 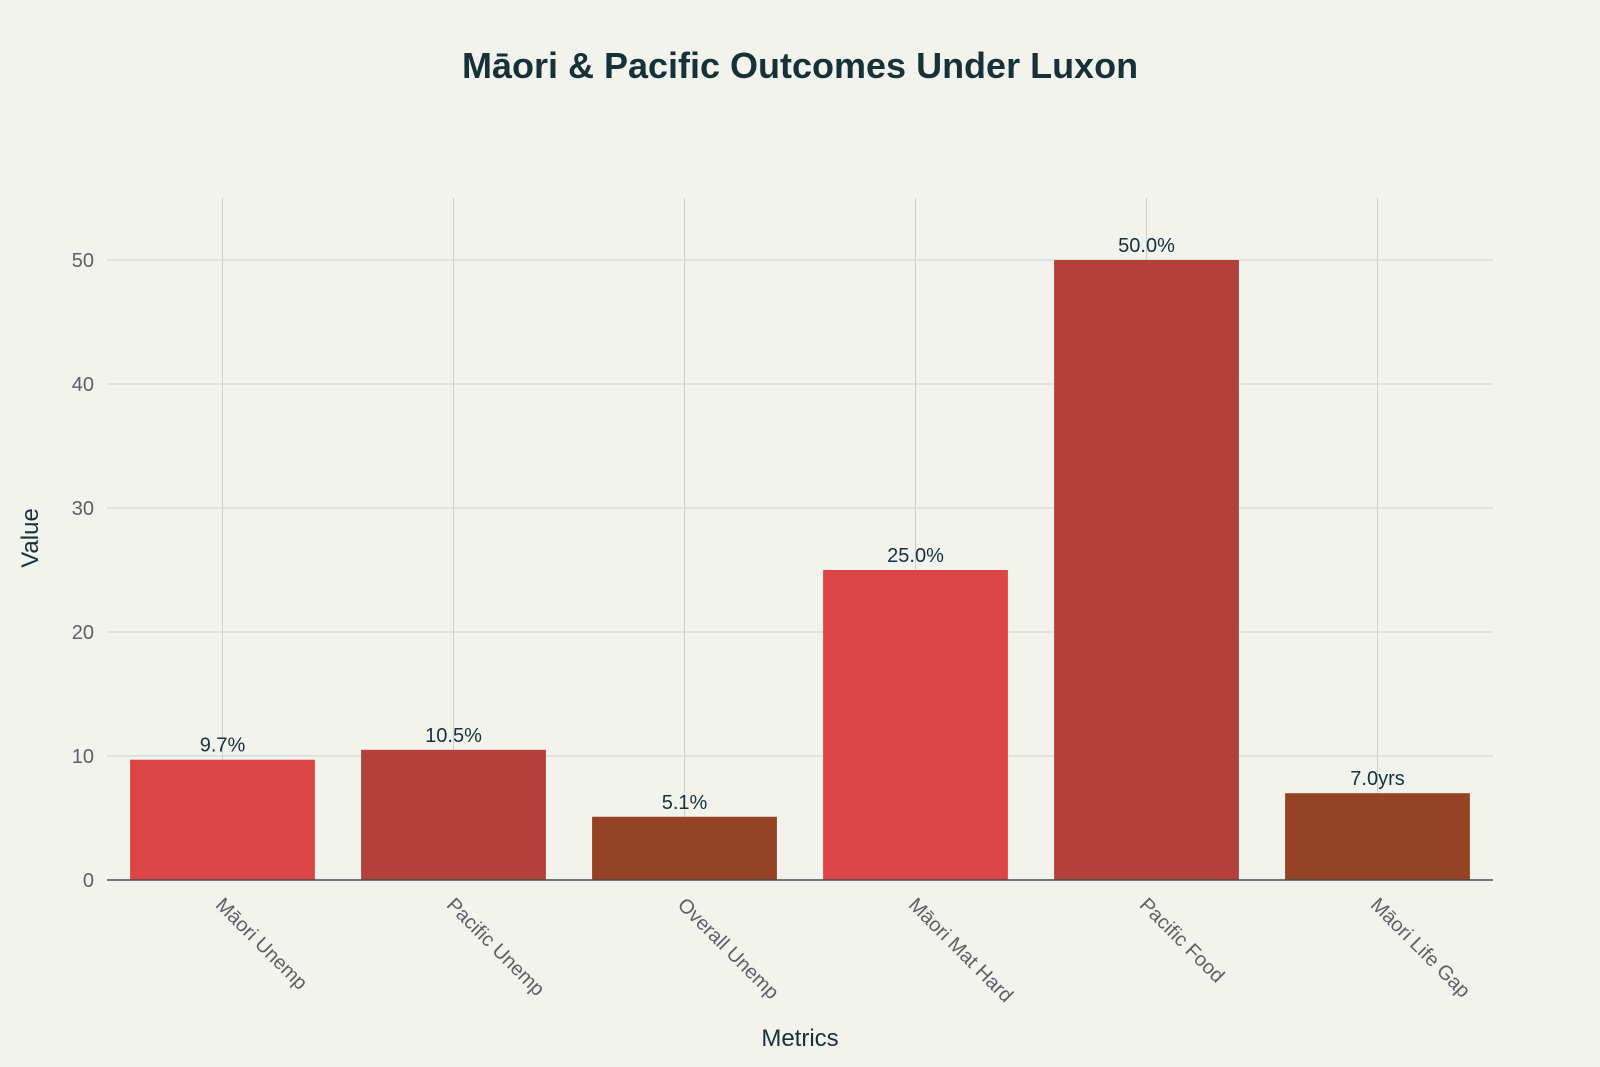 What do you see at coordinates (223, 746) in the screenshot?
I see `data-label-0: 9.7%` at bounding box center [223, 746].